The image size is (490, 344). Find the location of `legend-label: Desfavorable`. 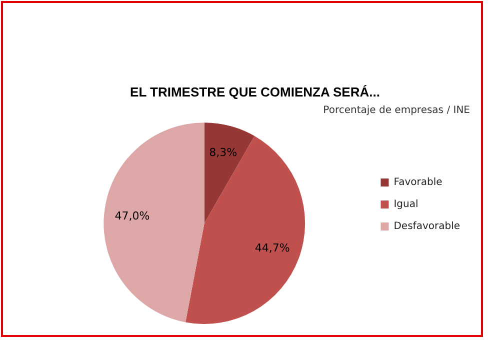

legend-label: Desfavorable is located at coordinates (427, 226).